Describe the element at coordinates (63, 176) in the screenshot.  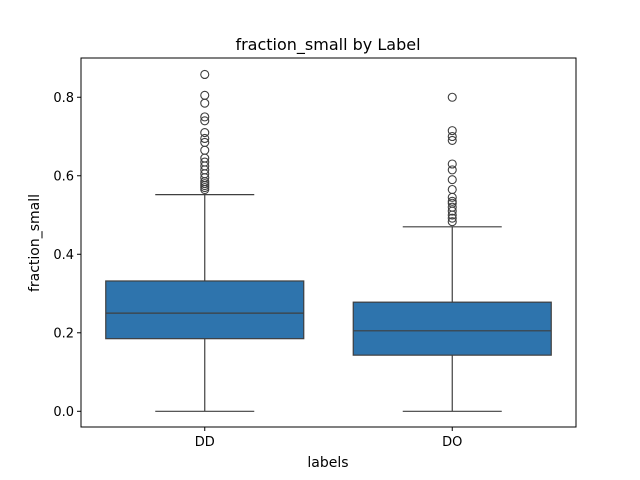
I see `y-tick-label: 0.6` at that location.